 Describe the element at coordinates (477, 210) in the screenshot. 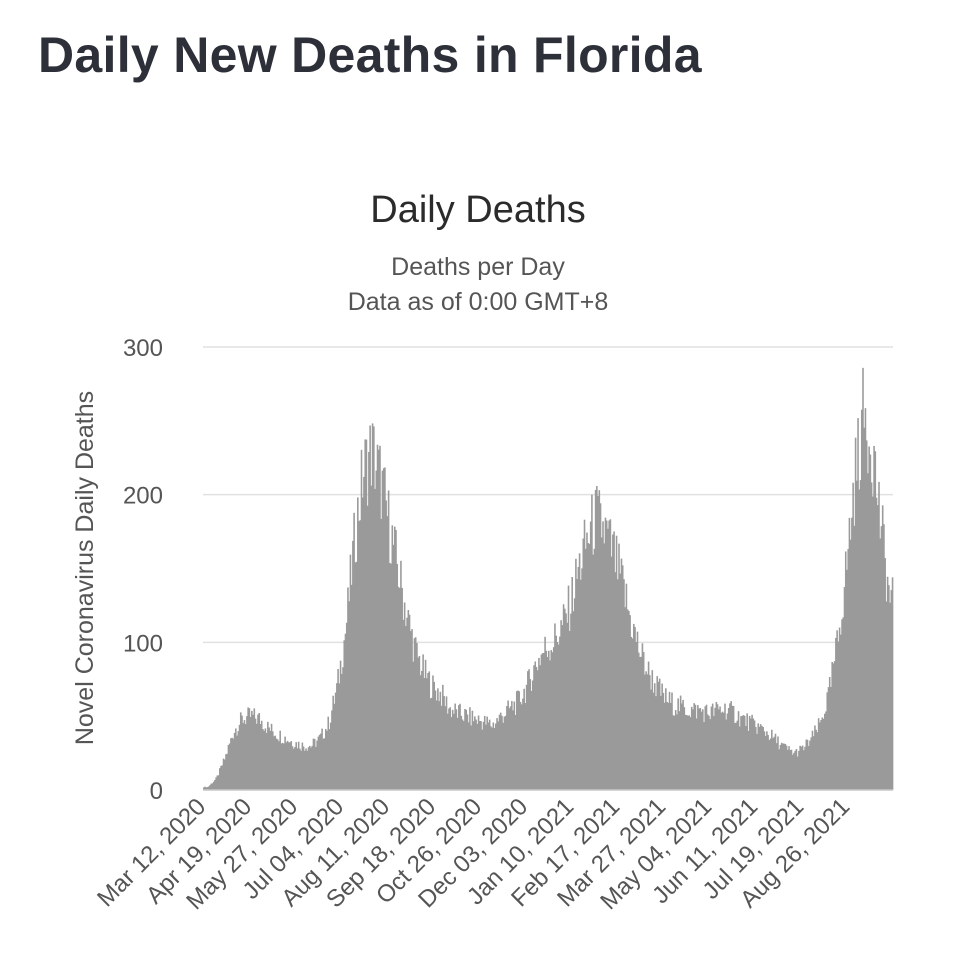

I see `chart-title: Daily Deaths` at that location.